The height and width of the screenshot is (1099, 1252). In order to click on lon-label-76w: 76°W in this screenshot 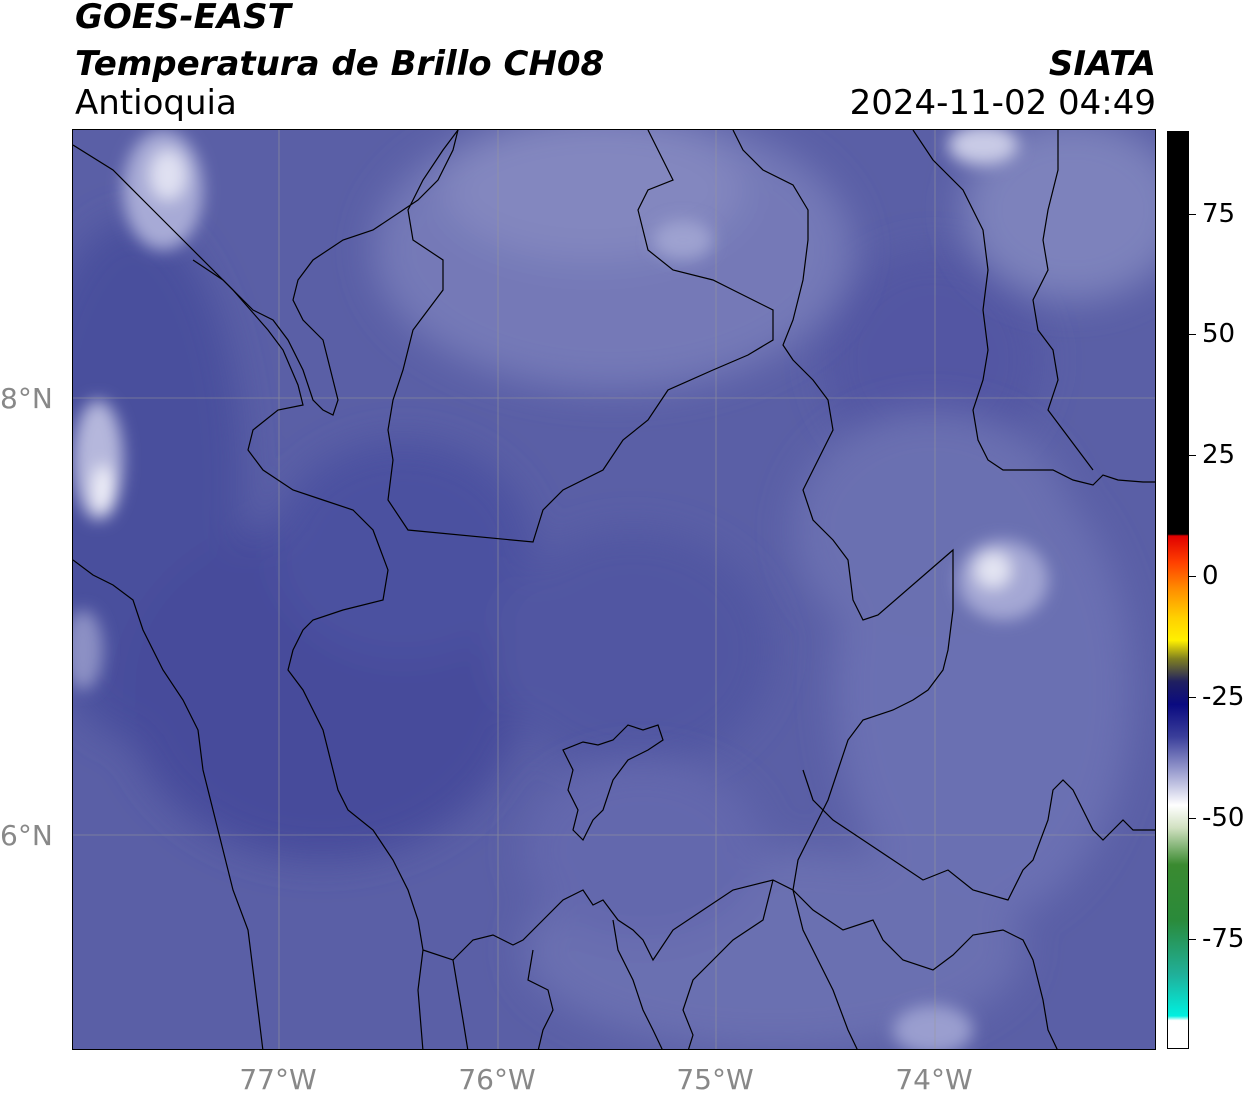, I will do `click(497, 1079)`.